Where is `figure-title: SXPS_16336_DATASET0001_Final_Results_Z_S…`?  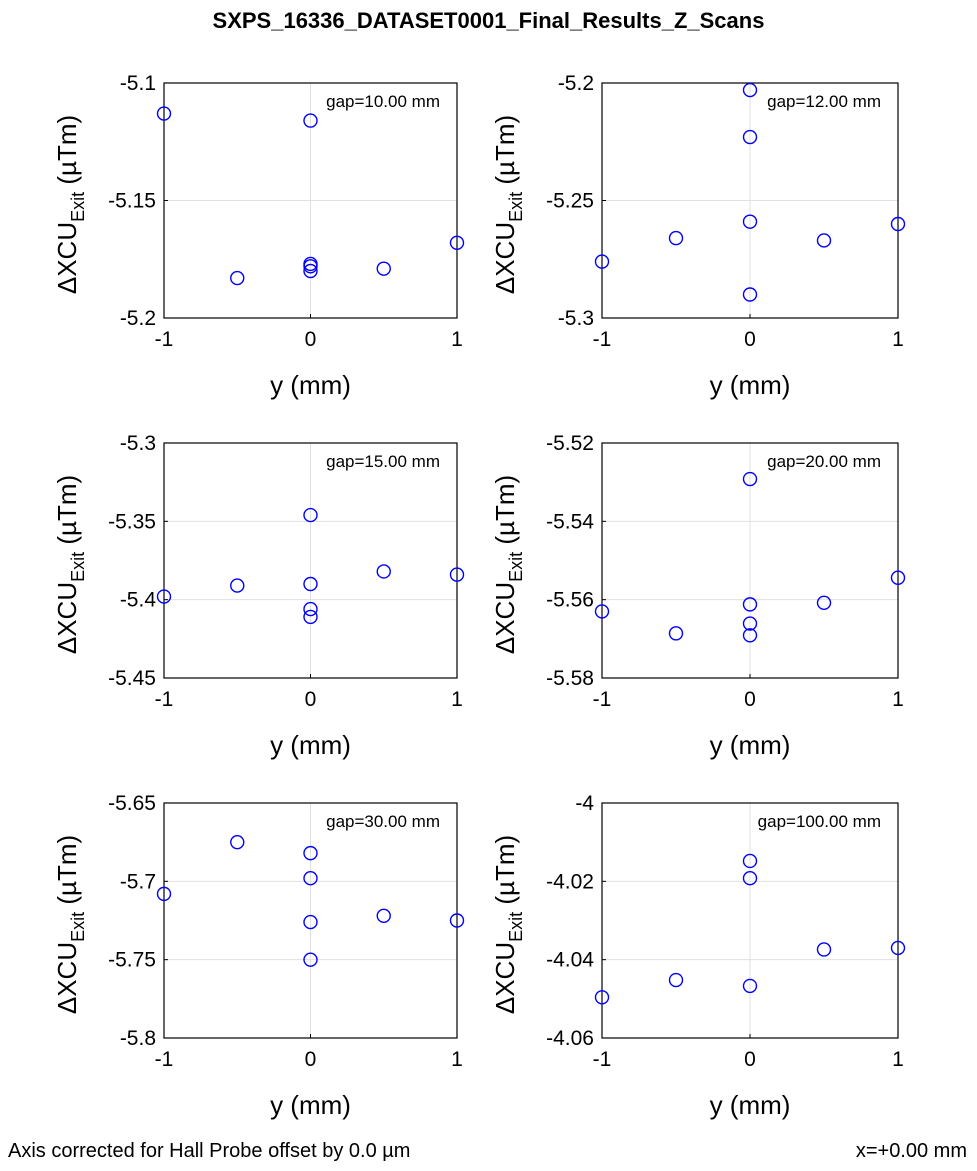
figure-title: SXPS_16336_DATASET0001_Final_Results_Z_S… is located at coordinates (488, 20).